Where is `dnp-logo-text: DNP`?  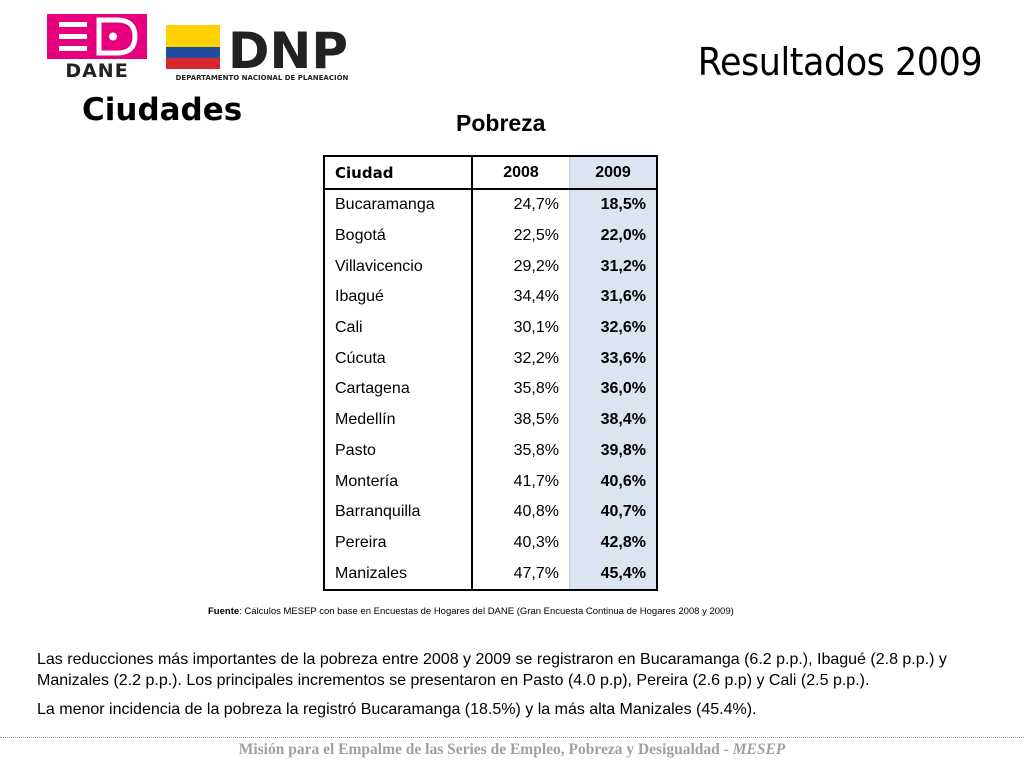
dnp-logo-text: DNP is located at coordinates (288, 51).